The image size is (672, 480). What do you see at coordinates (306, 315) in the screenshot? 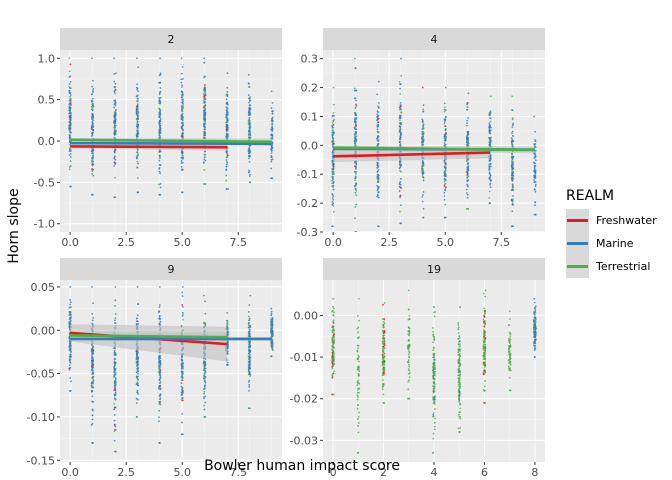
I see `y-tick-label: 0.00` at bounding box center [306, 315].